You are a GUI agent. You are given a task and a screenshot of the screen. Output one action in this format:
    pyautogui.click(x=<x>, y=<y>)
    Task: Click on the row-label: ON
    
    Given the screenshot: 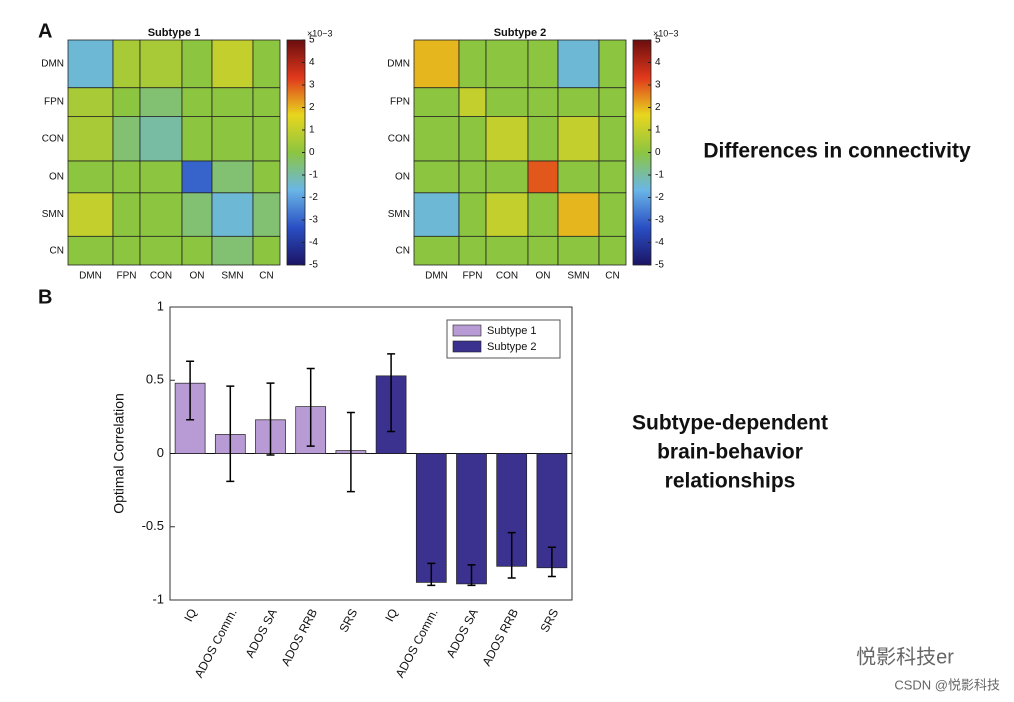 What is the action you would take?
    pyautogui.click(x=402, y=177)
    